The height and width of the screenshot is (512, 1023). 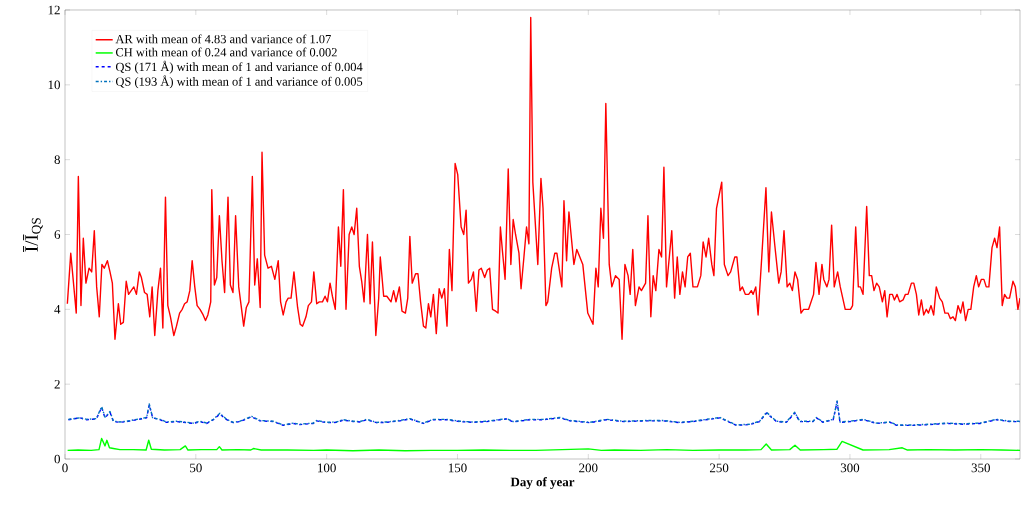 I want to click on y-axis-title: Ī/Ī$_{QS}$, so click(x=33, y=235).